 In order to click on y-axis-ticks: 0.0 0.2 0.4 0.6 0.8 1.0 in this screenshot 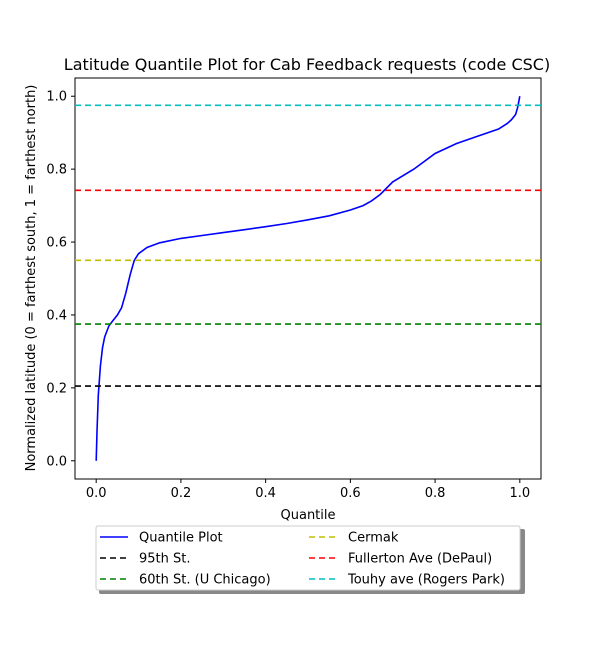, I will do `click(60, 279)`.